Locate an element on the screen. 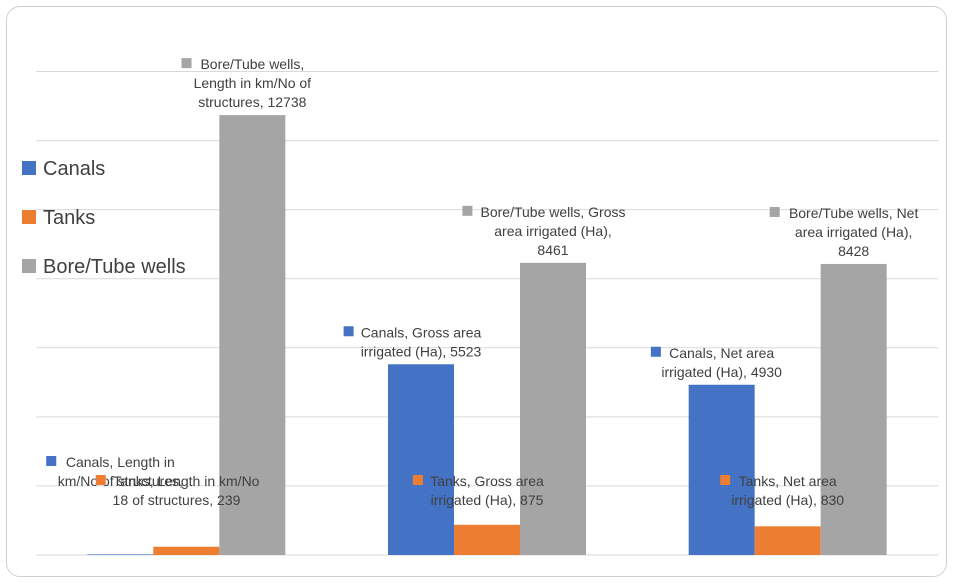 This screenshot has width=955, height=582. data-label: Canals, Gross area irrigated (Ha), 5523 is located at coordinates (421, 341).